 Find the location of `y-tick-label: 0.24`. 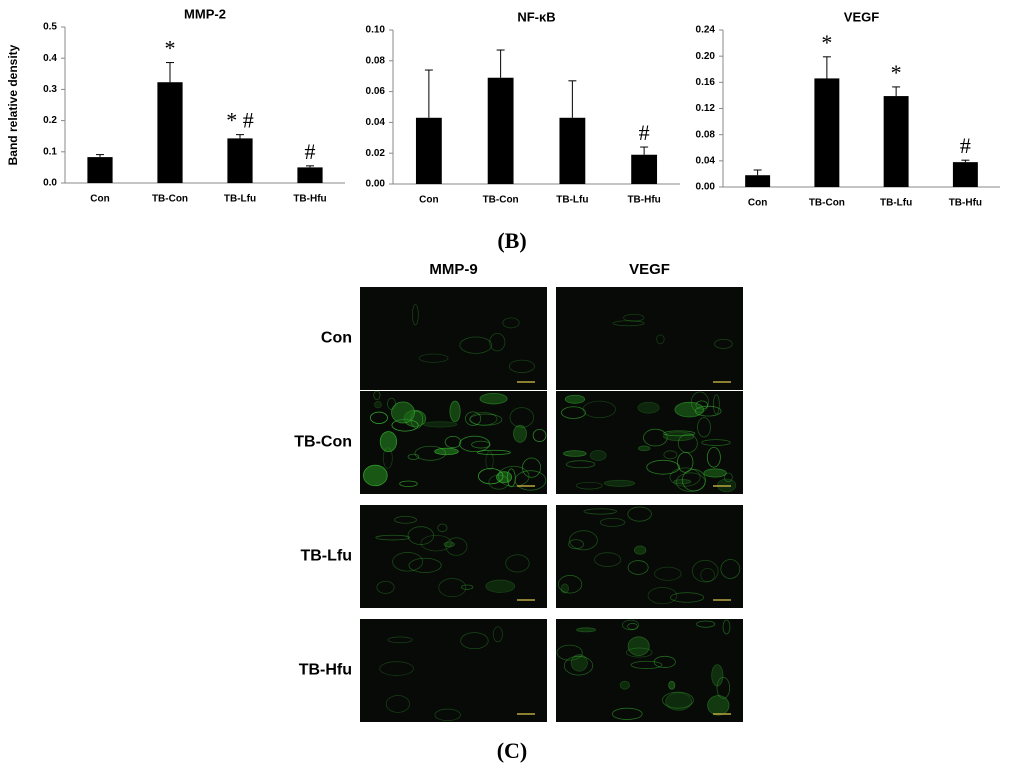

y-tick-label: 0.24 is located at coordinates (706, 30).